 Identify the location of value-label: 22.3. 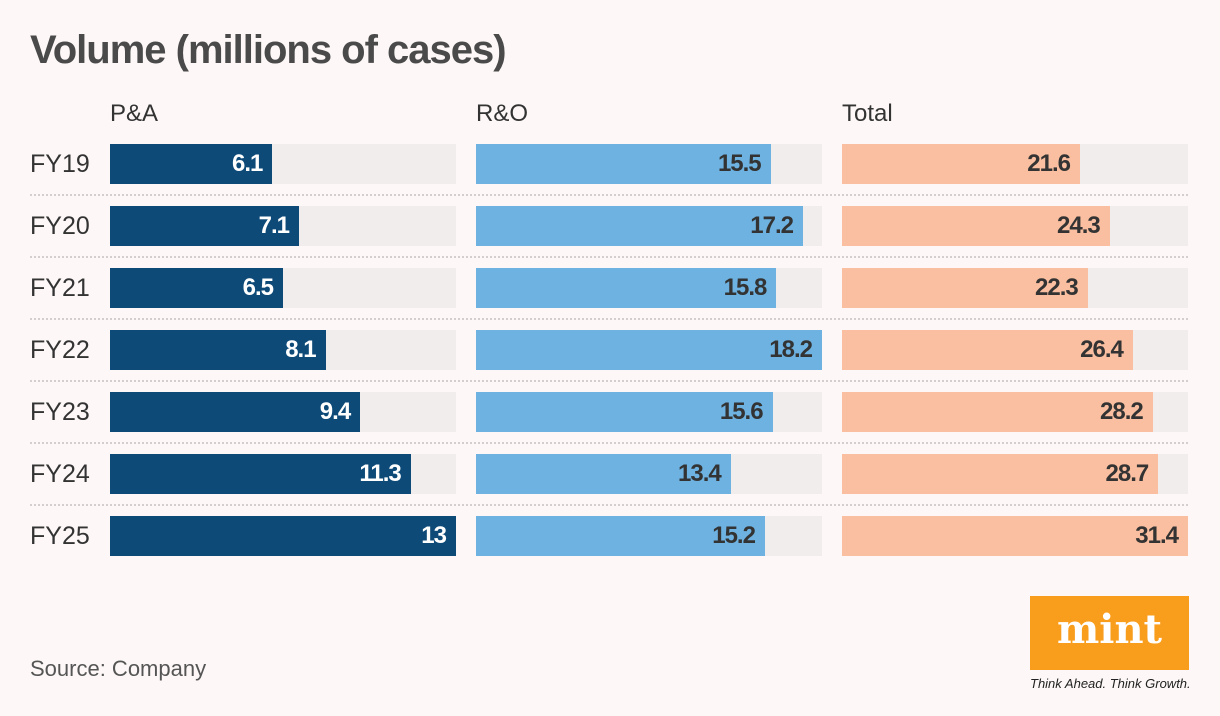
(1057, 287).